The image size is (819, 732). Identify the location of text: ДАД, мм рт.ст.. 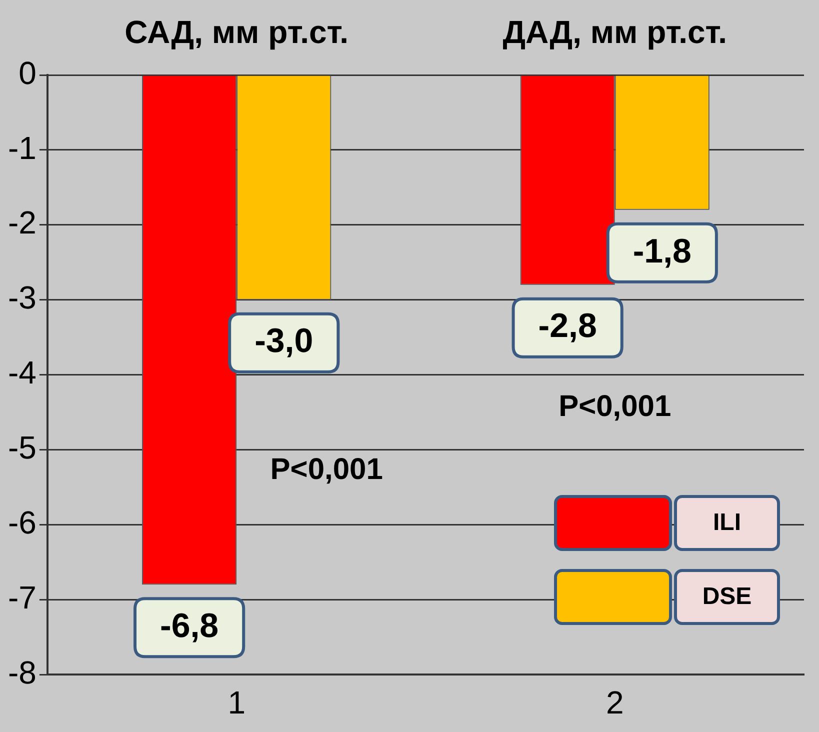
(615, 32).